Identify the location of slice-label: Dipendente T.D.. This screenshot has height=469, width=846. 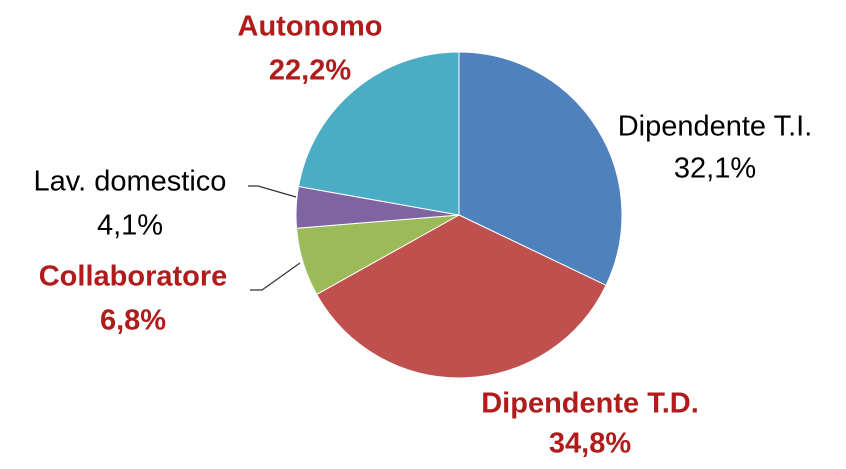
(590, 404).